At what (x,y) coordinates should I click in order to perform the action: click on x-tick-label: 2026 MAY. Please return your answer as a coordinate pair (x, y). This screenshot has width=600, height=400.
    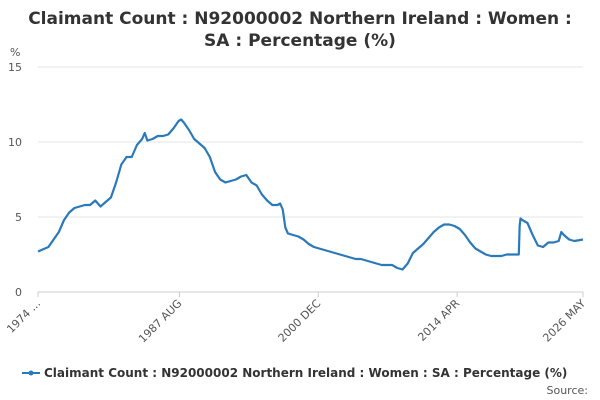
    Looking at the image, I should click on (564, 321).